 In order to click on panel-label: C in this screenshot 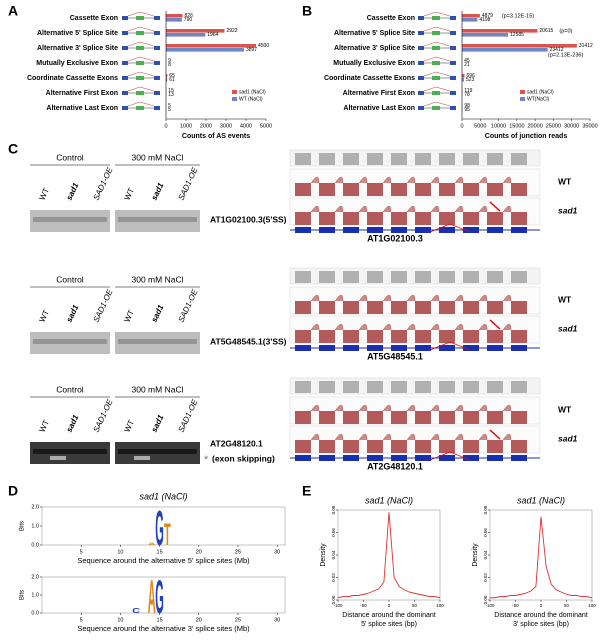, I will do `click(13, 149)`.